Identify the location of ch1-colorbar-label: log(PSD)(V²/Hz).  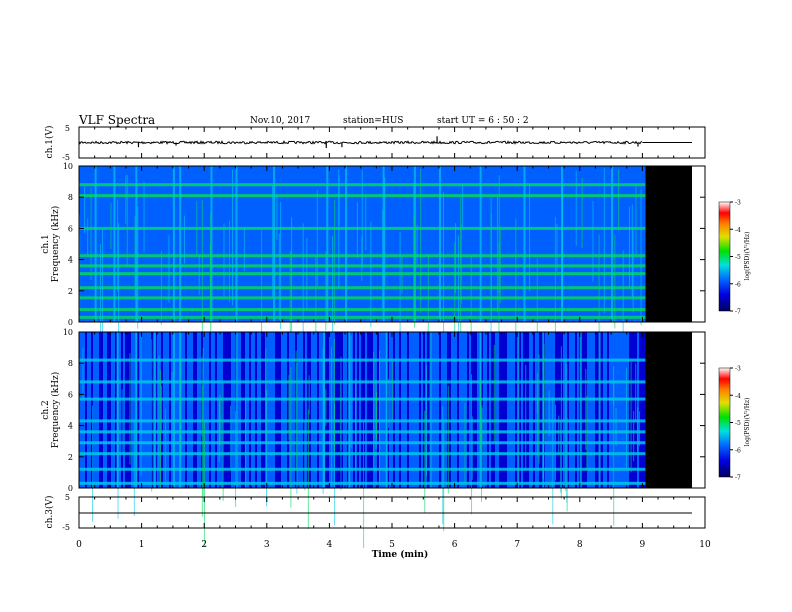
(747, 256).